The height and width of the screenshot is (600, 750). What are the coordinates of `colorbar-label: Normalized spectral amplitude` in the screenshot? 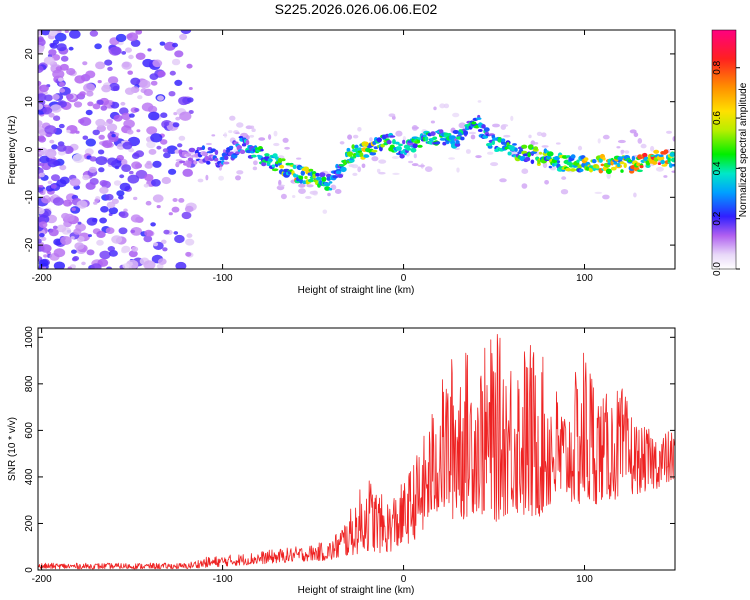 It's located at (743, 149).